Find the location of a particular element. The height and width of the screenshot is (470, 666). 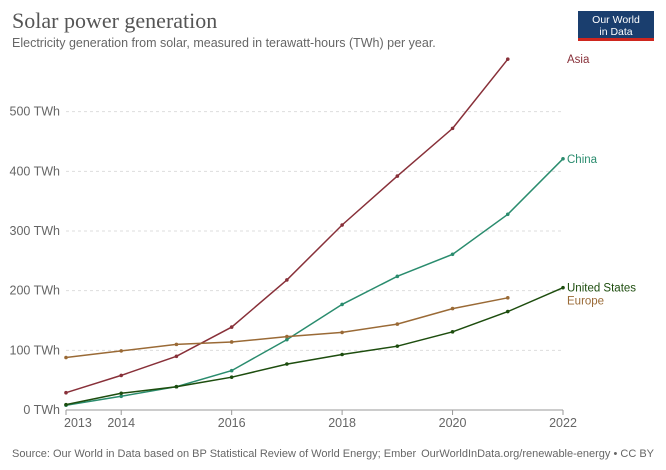

series-label: China is located at coordinates (582, 160).